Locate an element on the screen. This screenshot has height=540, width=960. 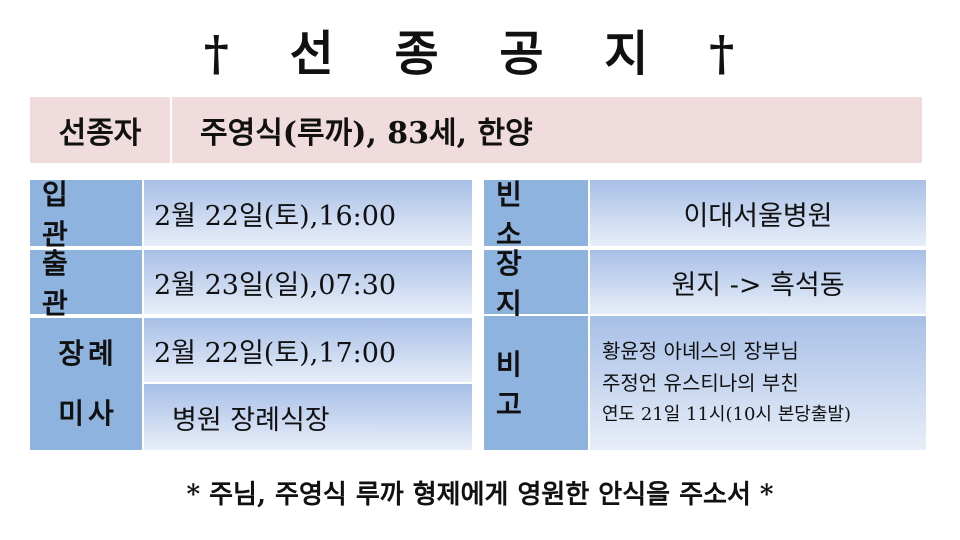
funeral-mass-time: 2월 22일(토),17:00 is located at coordinates (308, 350).